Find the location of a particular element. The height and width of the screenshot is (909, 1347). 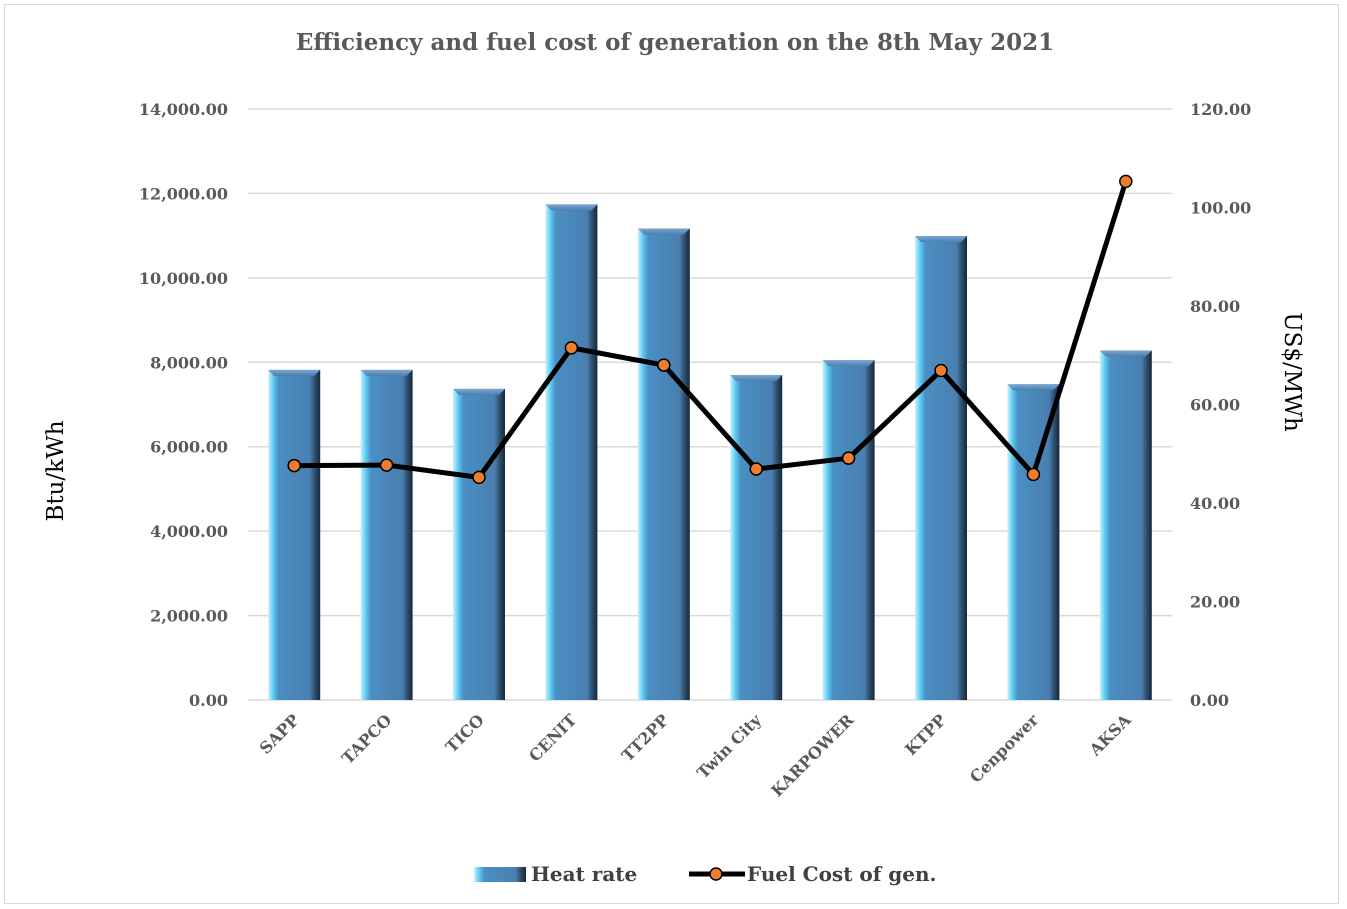

left-tick-label: 10,000.00 is located at coordinates (183, 278).